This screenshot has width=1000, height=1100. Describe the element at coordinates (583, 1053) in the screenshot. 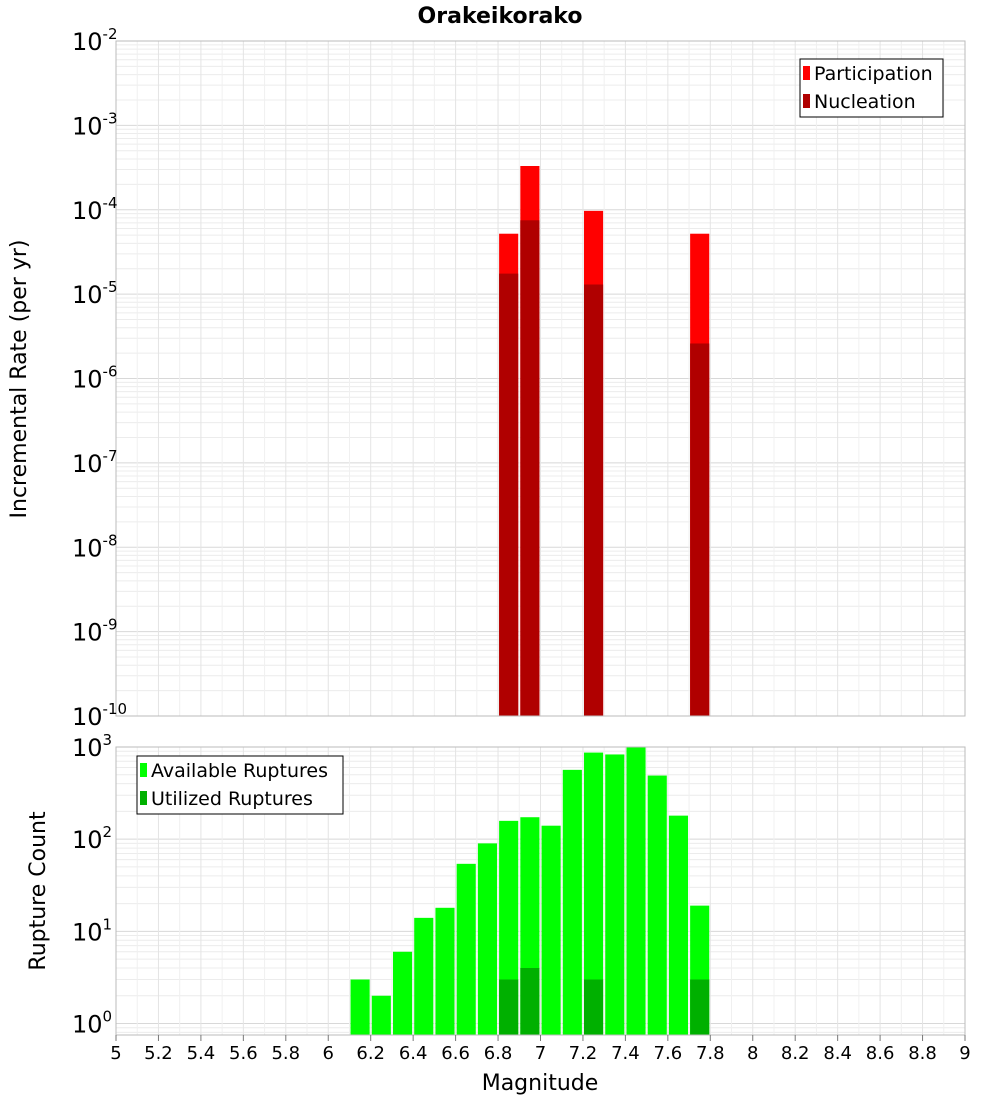

I see `x-tick-label: 7.2` at that location.